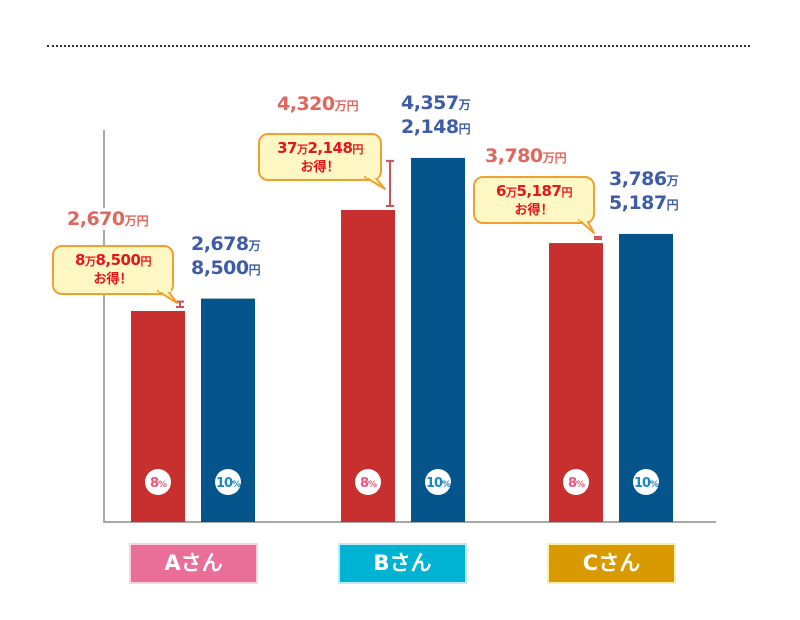  Describe the element at coordinates (226, 256) in the screenshot. I see `value-label-a-10: 2,678万 8,500円` at that location.